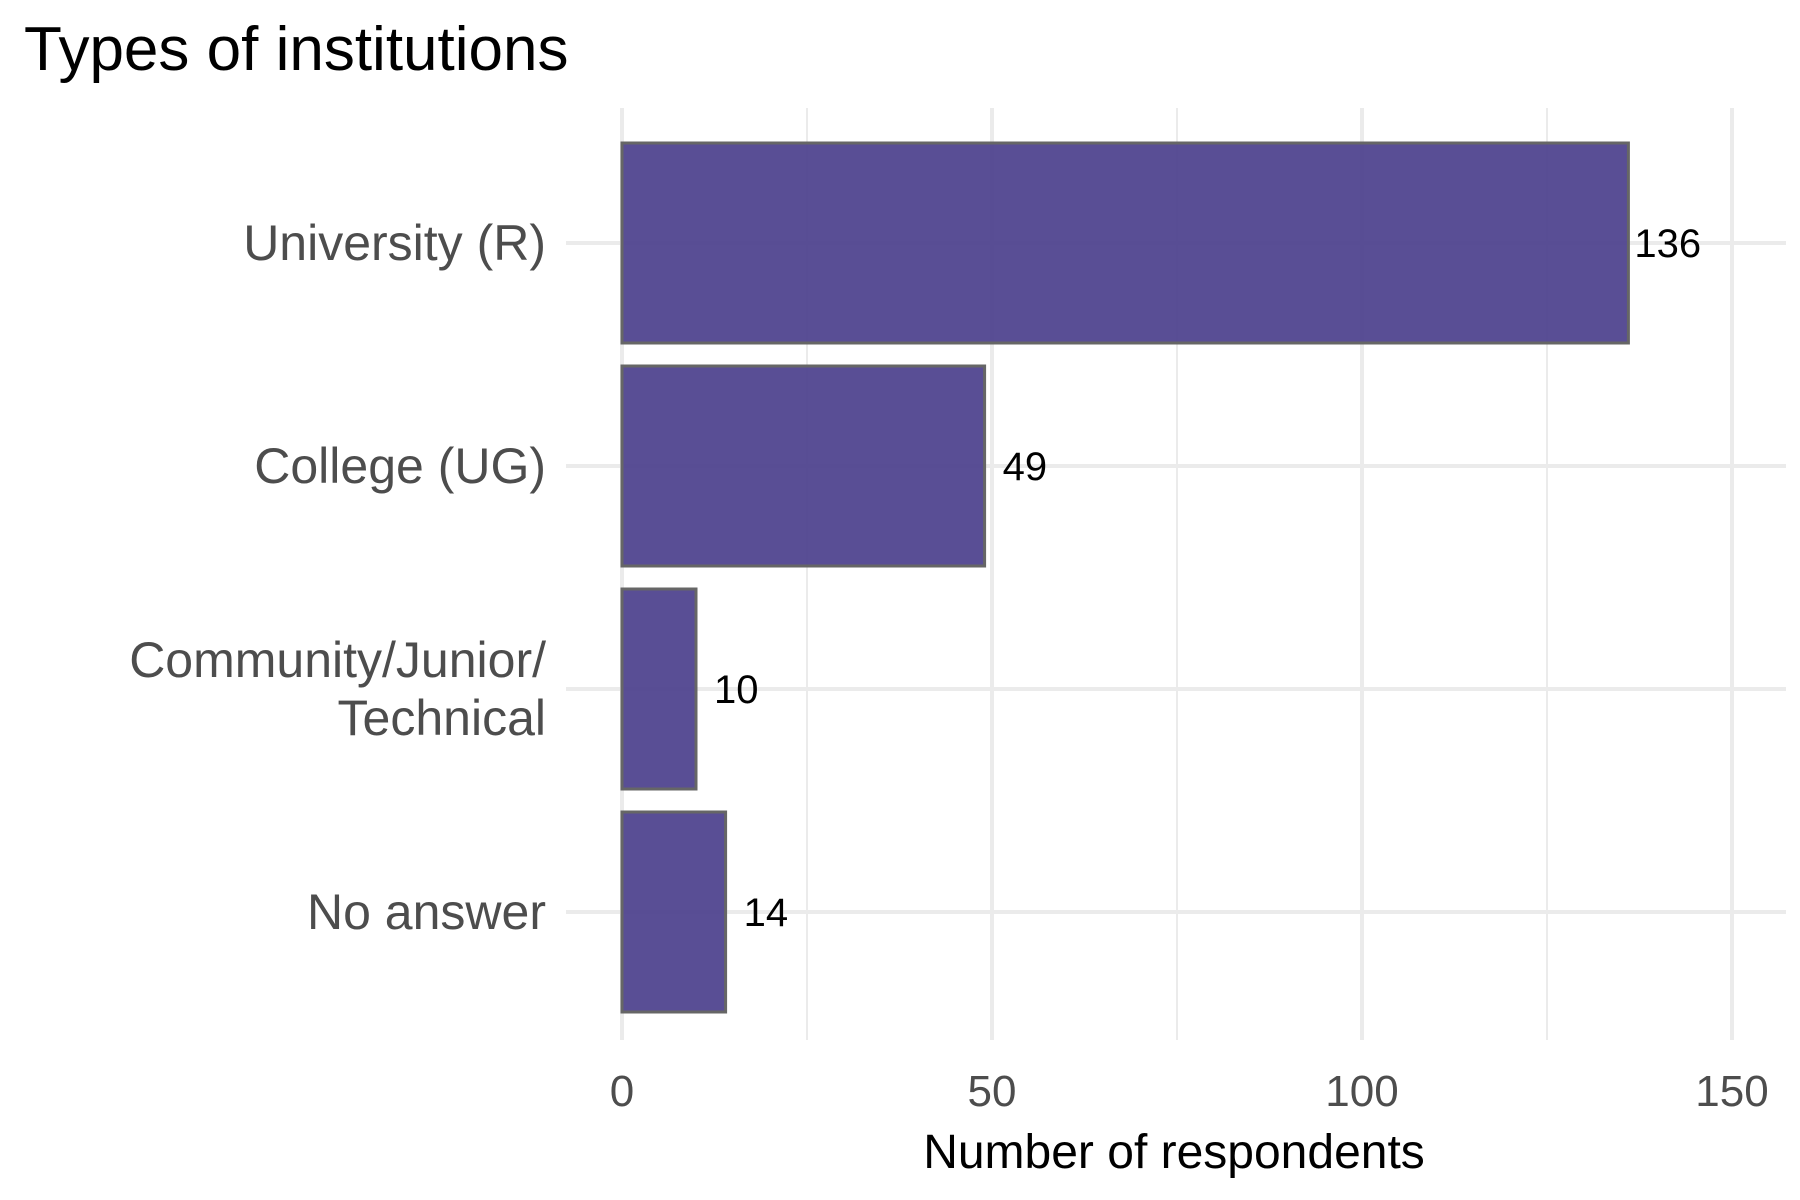 This screenshot has width=1800, height=1200. What do you see at coordinates (296, 49) in the screenshot?
I see `chart-title: Types of institutions` at bounding box center [296, 49].